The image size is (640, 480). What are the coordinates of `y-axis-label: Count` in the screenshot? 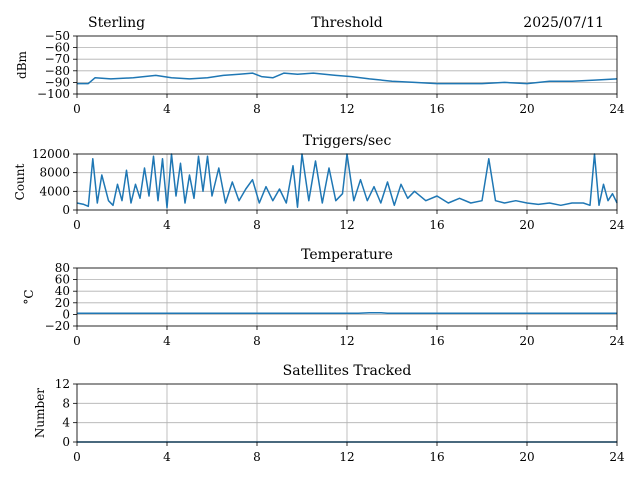 It's located at (20, 181).